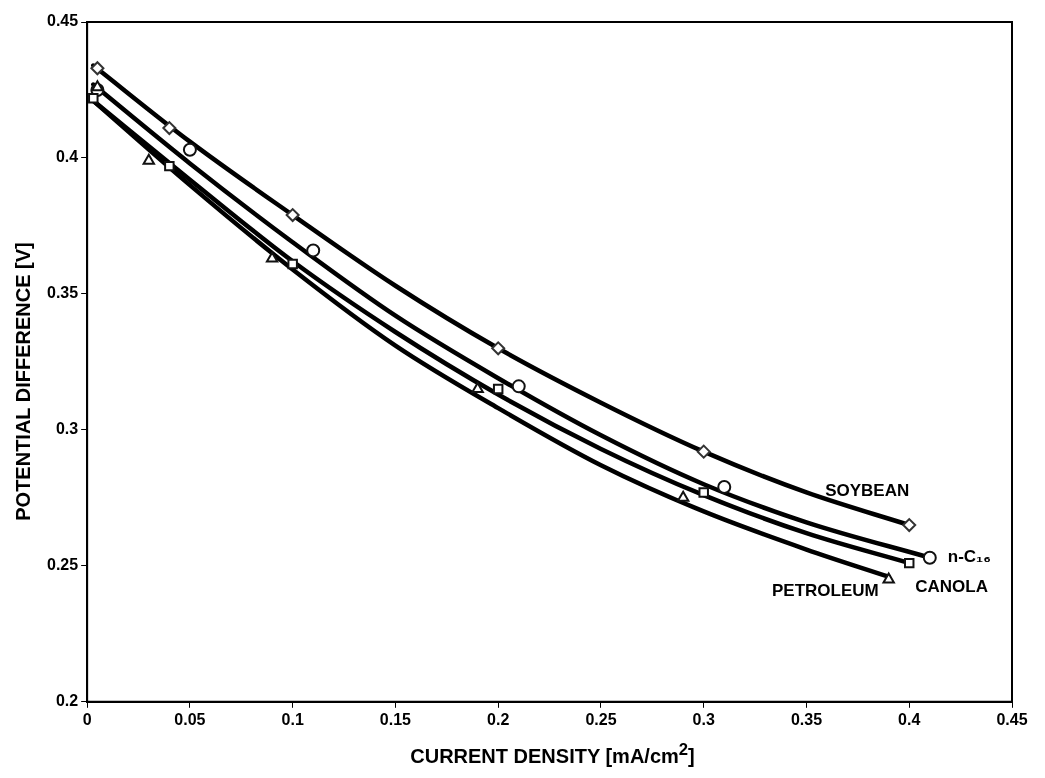  Describe the element at coordinates (67, 157) in the screenshot. I see `y-tick-label: 0.4` at that location.